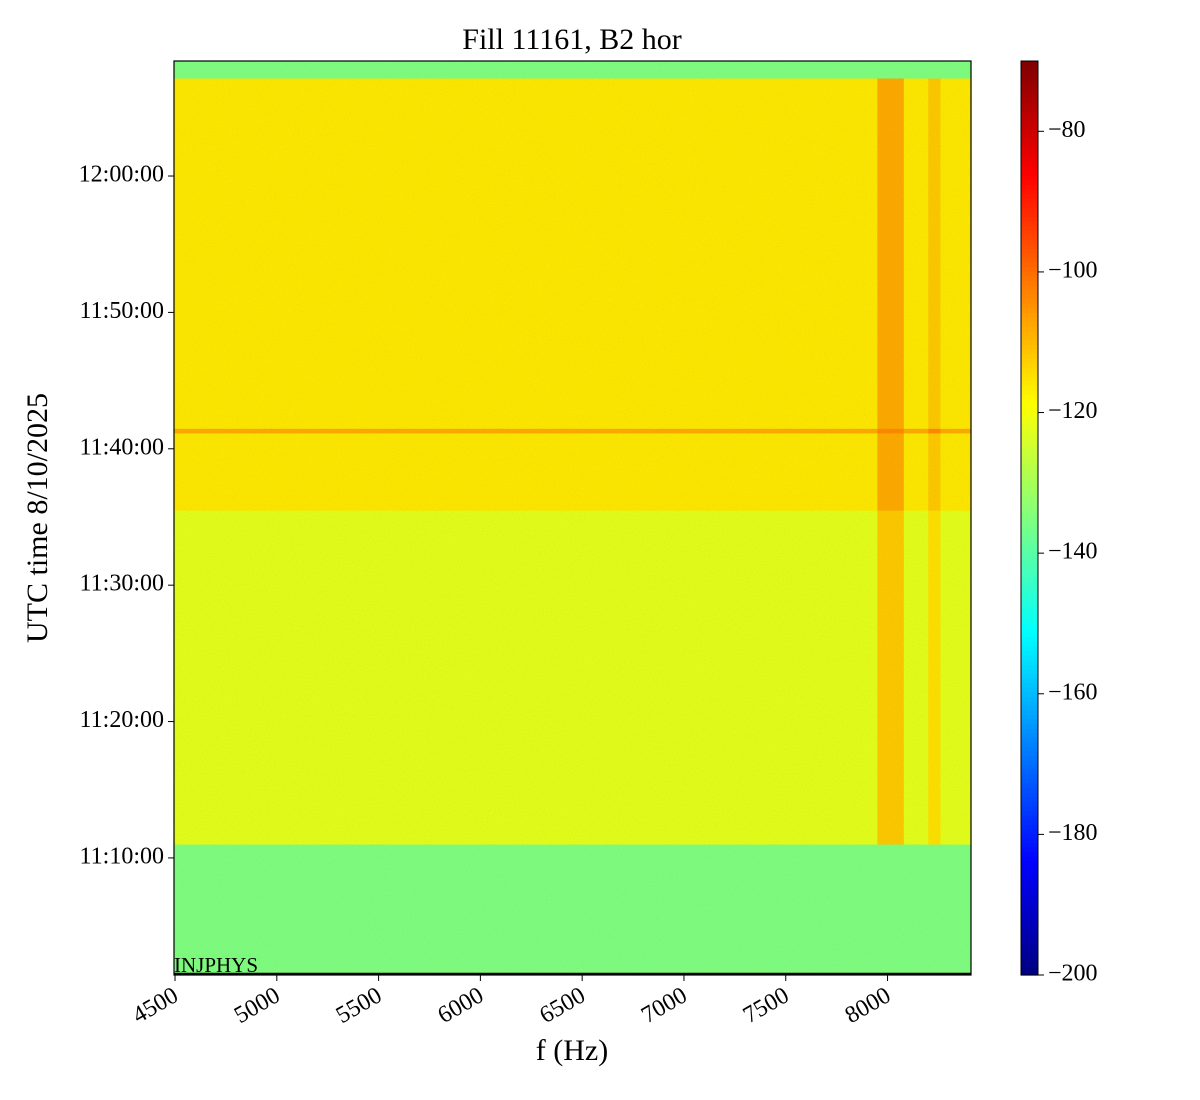  I want to click on colorbar-tick-label: −180, so click(1073, 833).